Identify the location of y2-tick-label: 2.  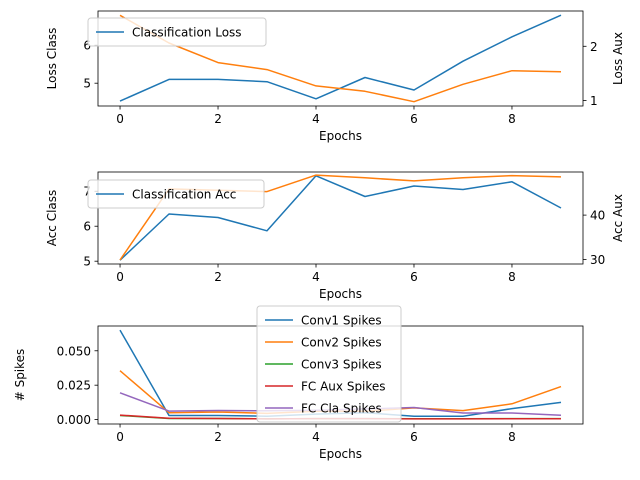
(594, 47).